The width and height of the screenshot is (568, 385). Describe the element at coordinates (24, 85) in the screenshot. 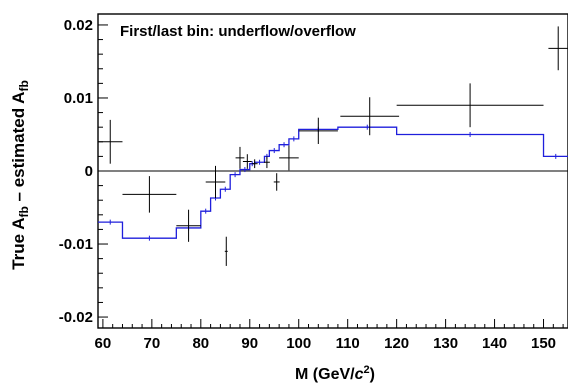

I see `y-axis-label-sub2: fb` at that location.